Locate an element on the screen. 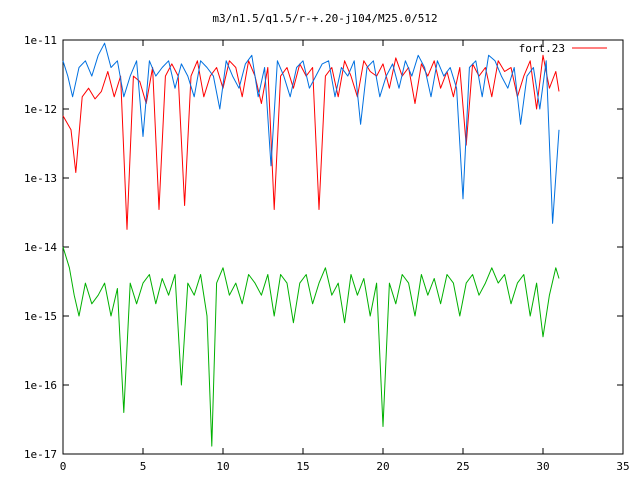 The width and height of the screenshot is (640, 485). legend: fort.23 is located at coordinates (563, 48).